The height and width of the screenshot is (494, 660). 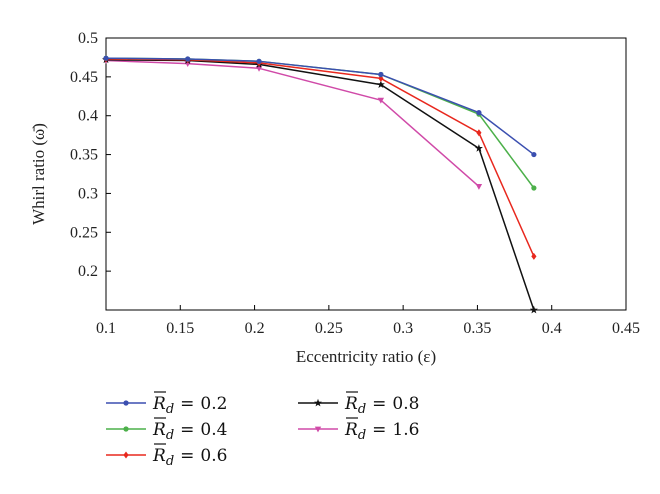 I want to click on x-tick-label: 0.35, so click(x=477, y=328).